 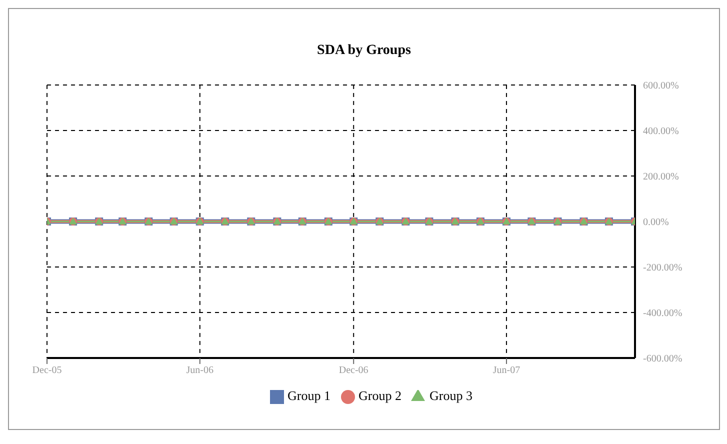 I want to click on x-tick-label: Jun-06, so click(x=200, y=370).